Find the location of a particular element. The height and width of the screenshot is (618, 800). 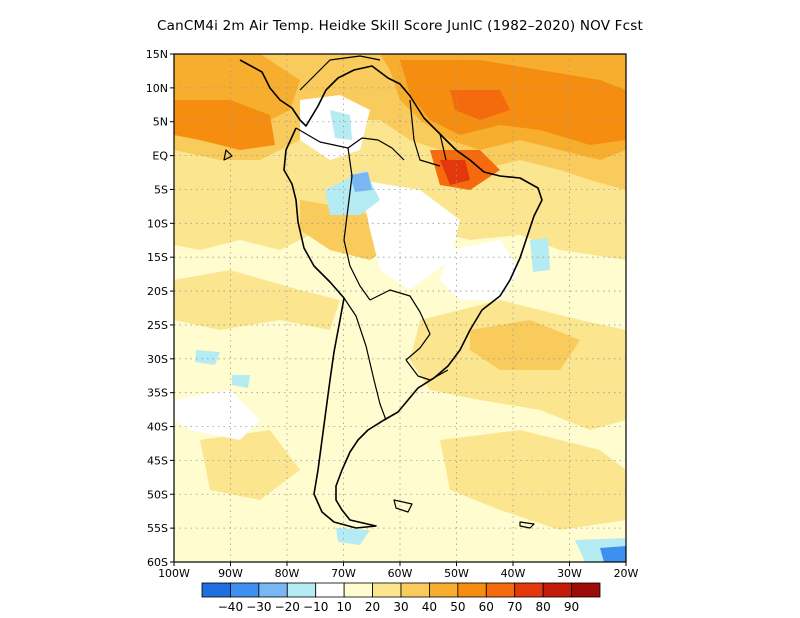

lat-tick-label: 35S is located at coordinates (157, 393).